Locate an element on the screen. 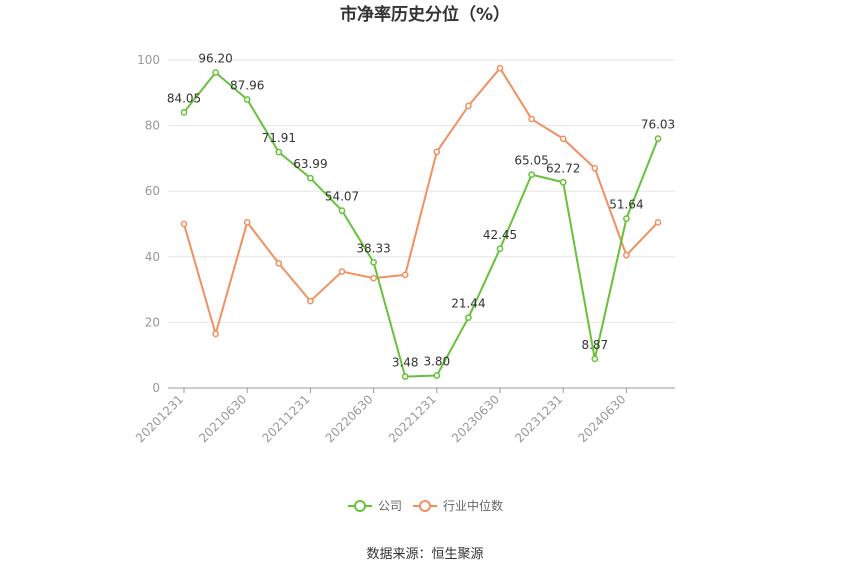  data-label: 63.99 is located at coordinates (310, 164).